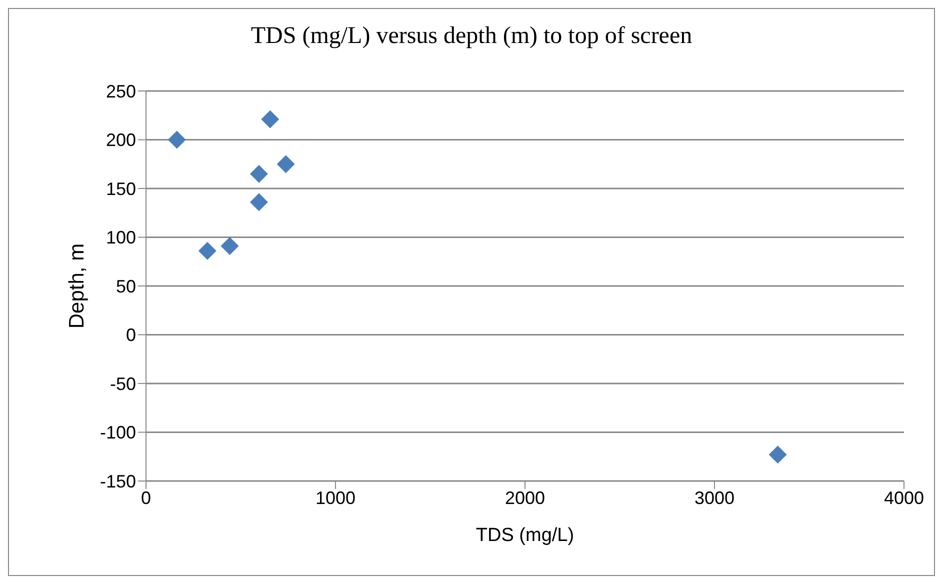 This screenshot has height=582, width=941. What do you see at coordinates (131, 335) in the screenshot?
I see `y-tick-label: 0` at bounding box center [131, 335].